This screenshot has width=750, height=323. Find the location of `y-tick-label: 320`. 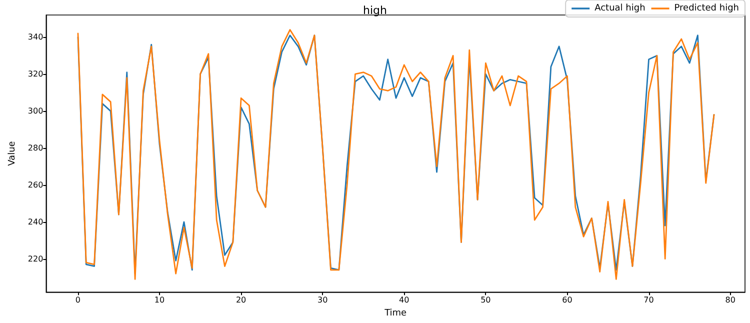

y-tick-label: 320 is located at coordinates (36, 74).